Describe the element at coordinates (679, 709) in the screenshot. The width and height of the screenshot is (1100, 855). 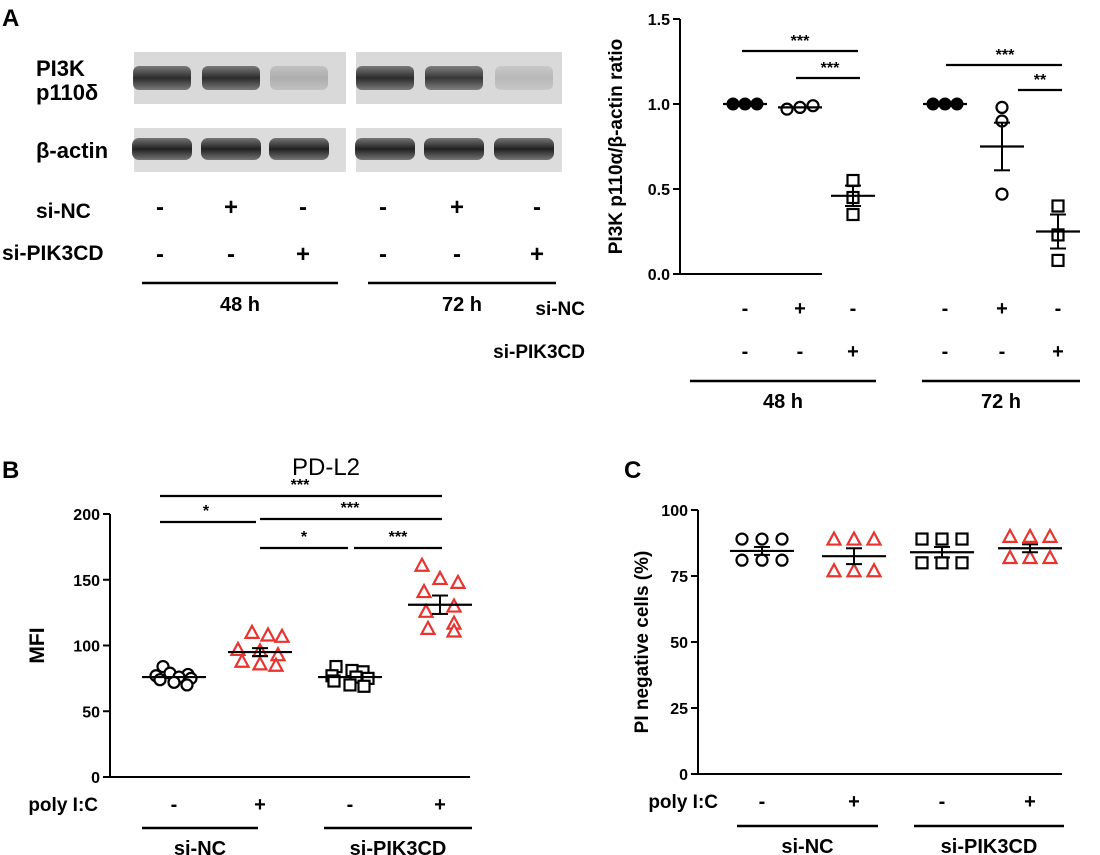
I see `y-tick-label: 25` at that location.